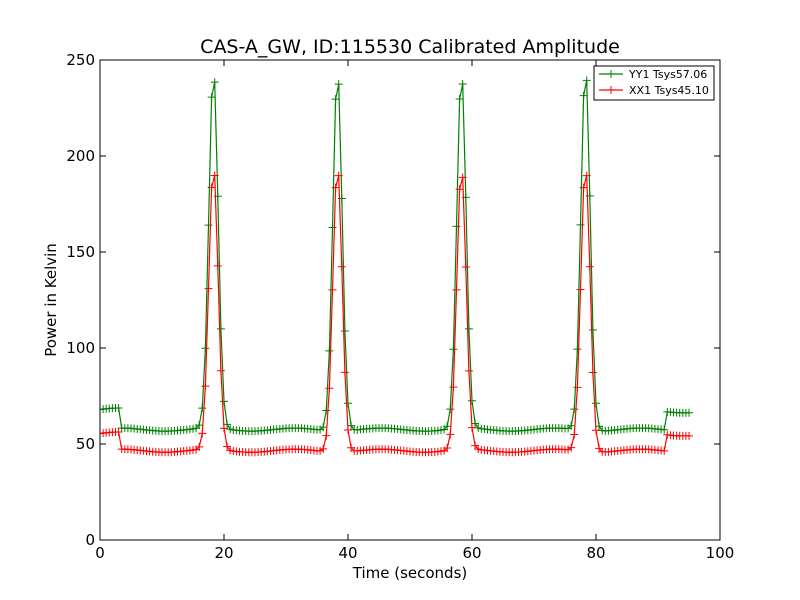  I want to click on y-tick-label: 50, so click(85, 444).